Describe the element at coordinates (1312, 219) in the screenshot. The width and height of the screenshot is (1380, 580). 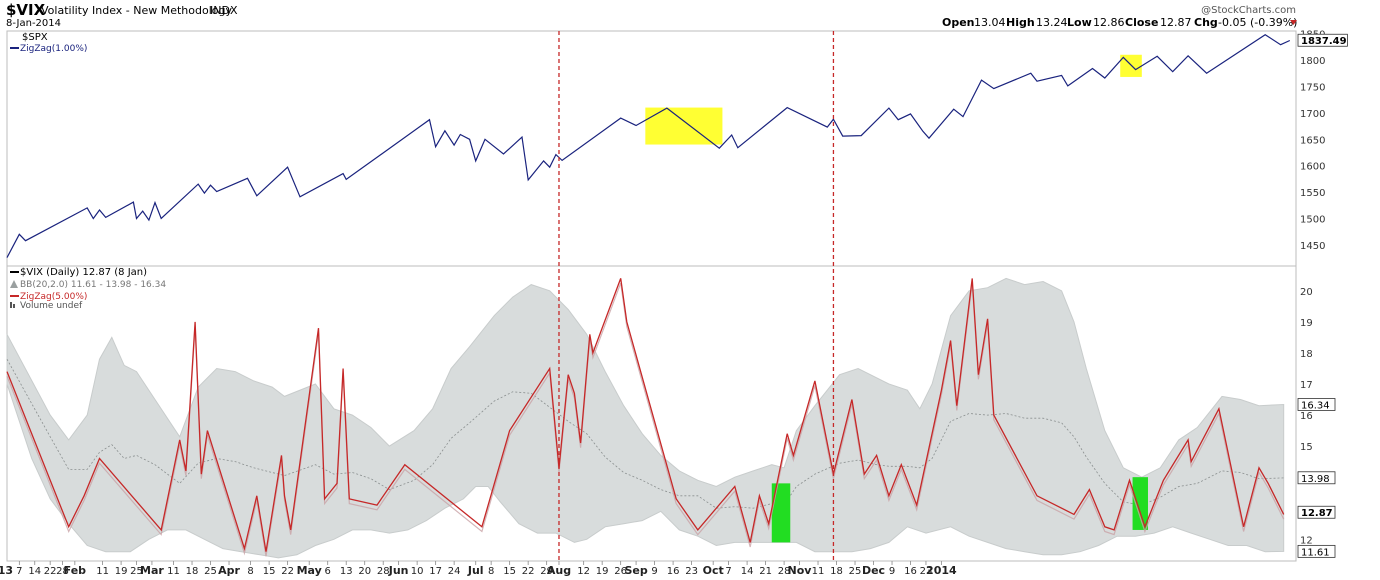
I see `spx-y-tick-label: 1500` at that location.